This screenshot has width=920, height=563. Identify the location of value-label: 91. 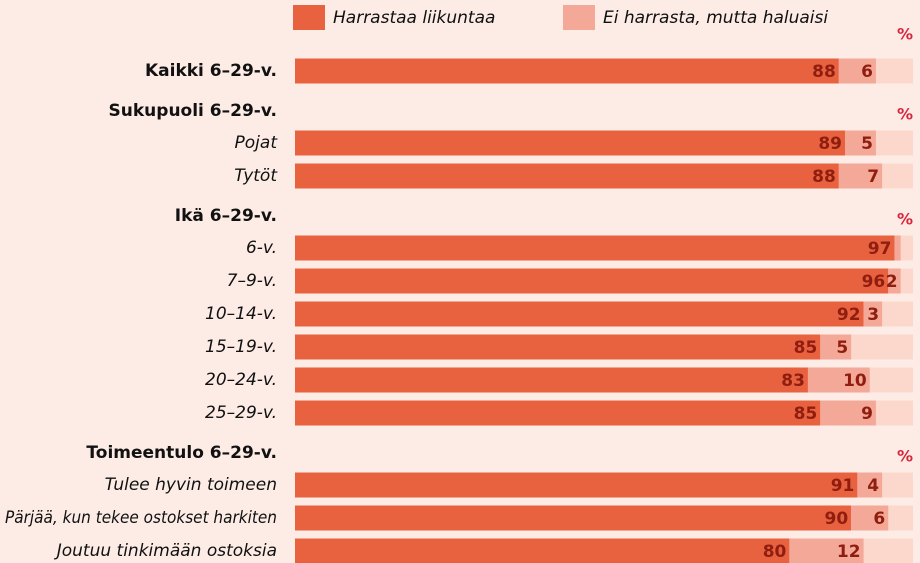
(843, 486).